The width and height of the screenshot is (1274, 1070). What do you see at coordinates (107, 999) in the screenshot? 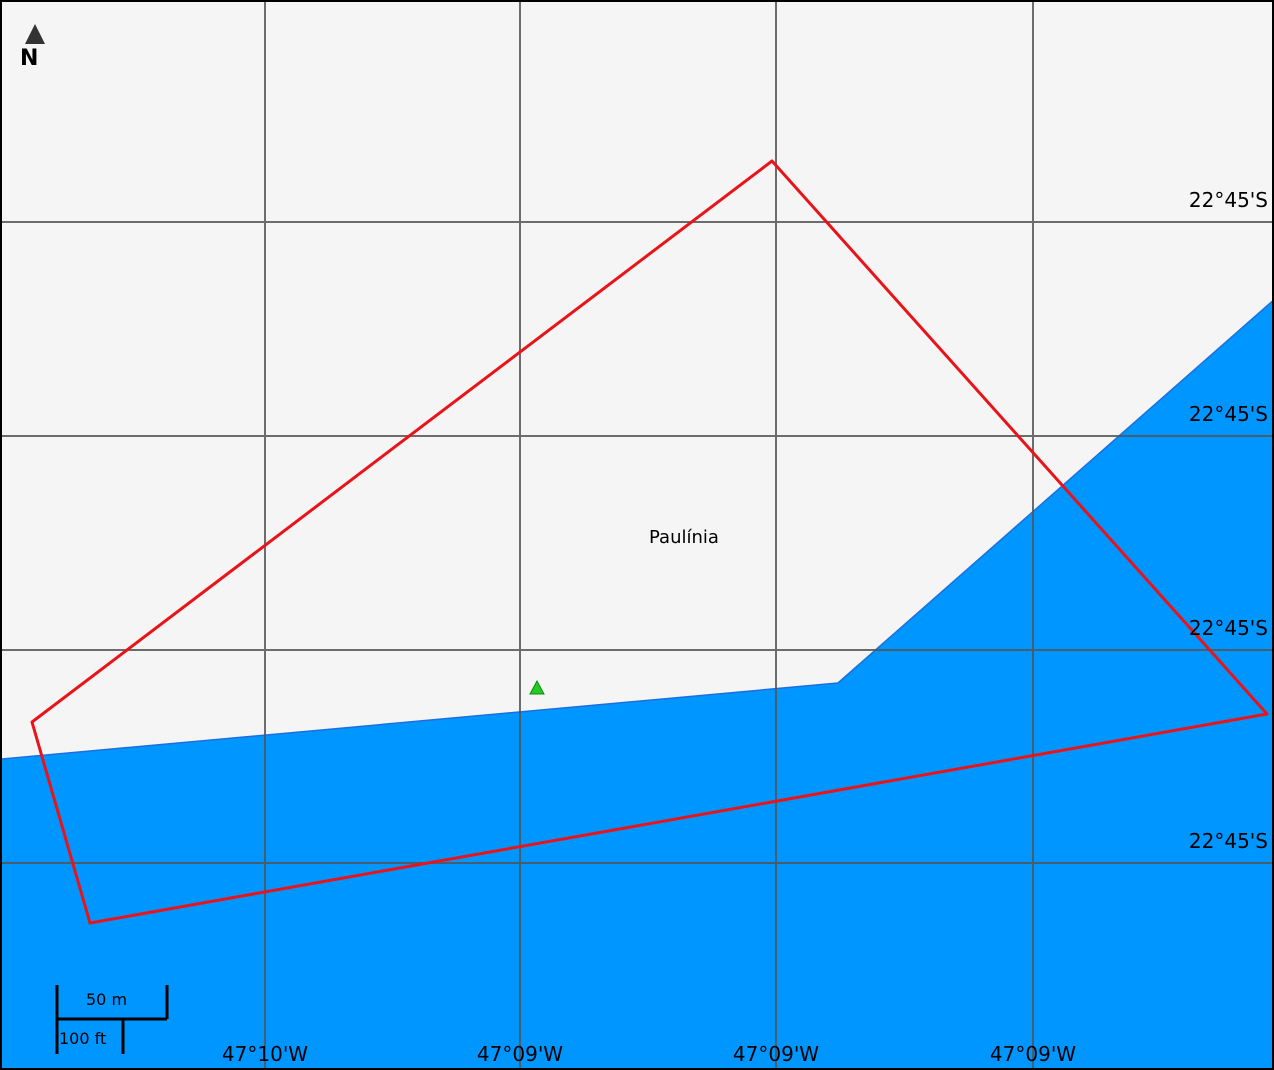
I see `scale-metric-label: 50 m` at bounding box center [107, 999].